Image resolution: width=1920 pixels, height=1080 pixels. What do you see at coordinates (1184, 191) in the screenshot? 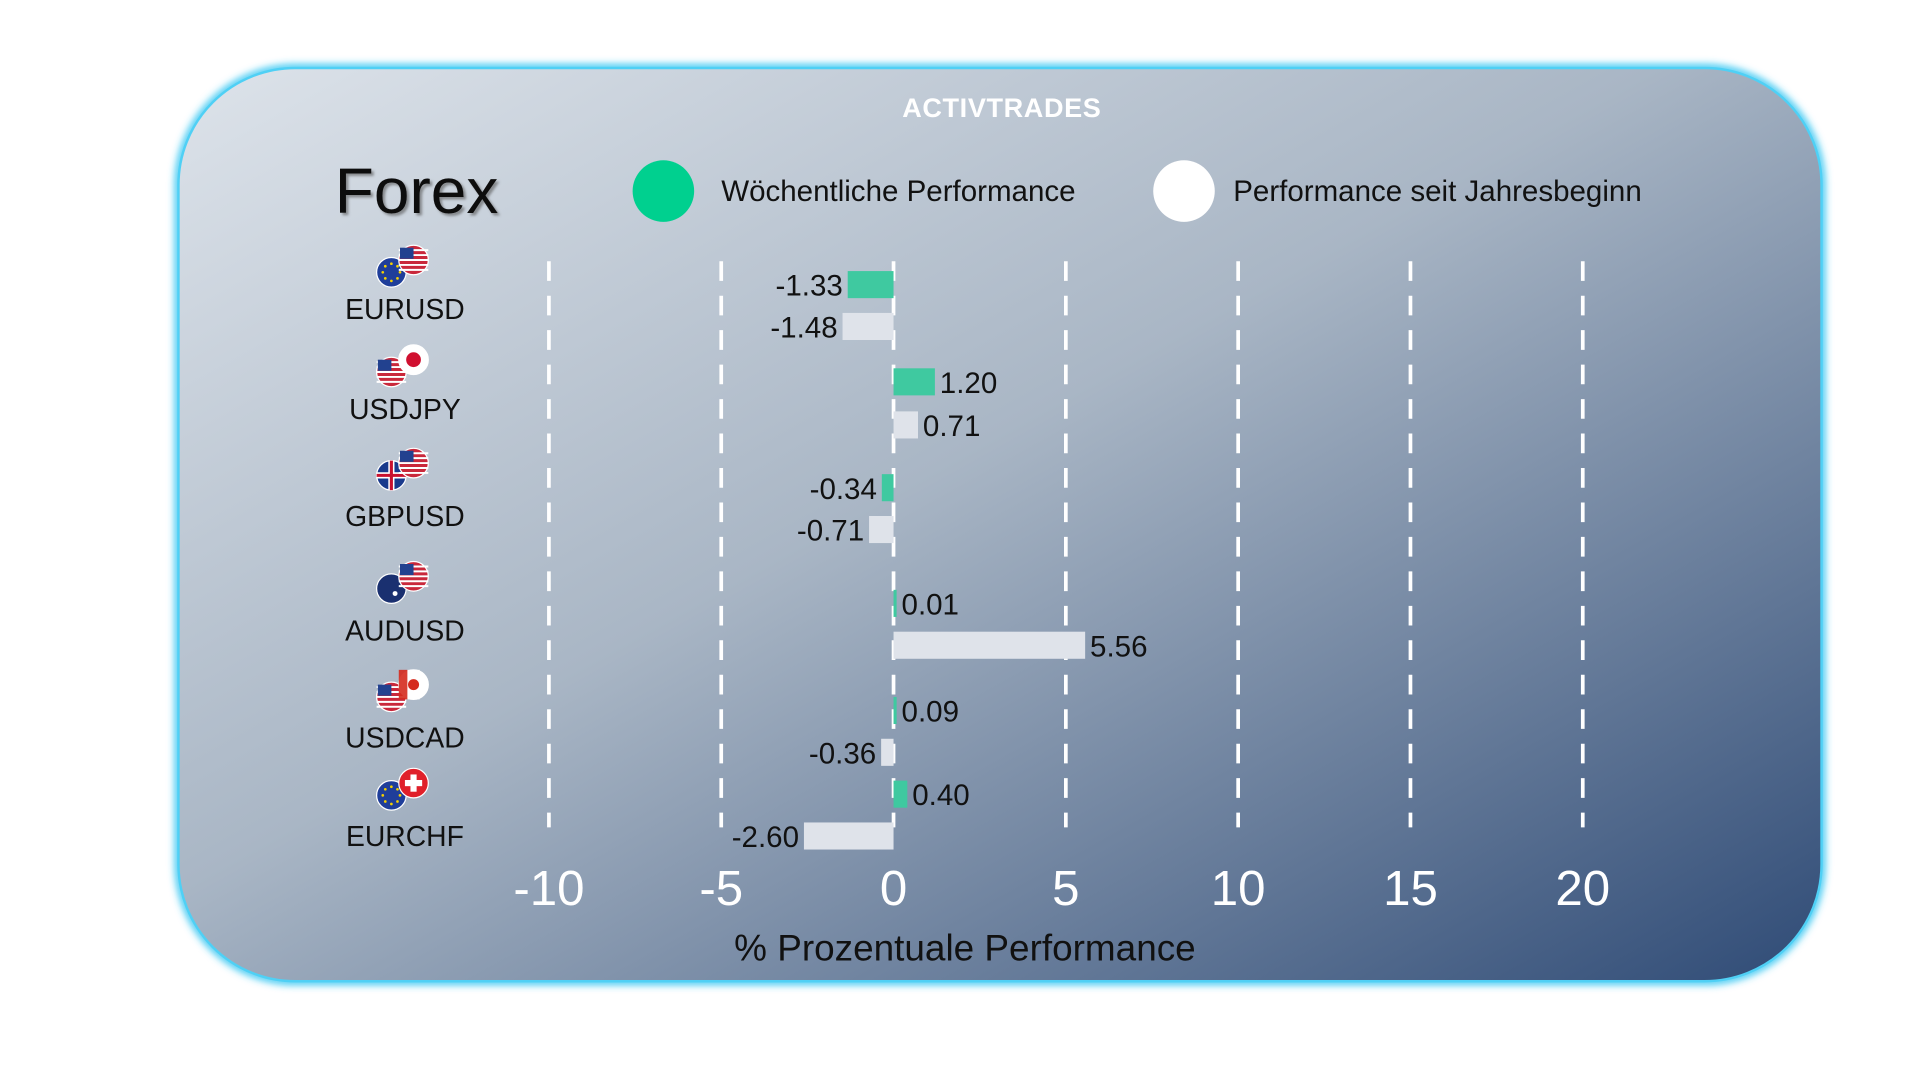
I see `legend-marker-ytd` at bounding box center [1184, 191].